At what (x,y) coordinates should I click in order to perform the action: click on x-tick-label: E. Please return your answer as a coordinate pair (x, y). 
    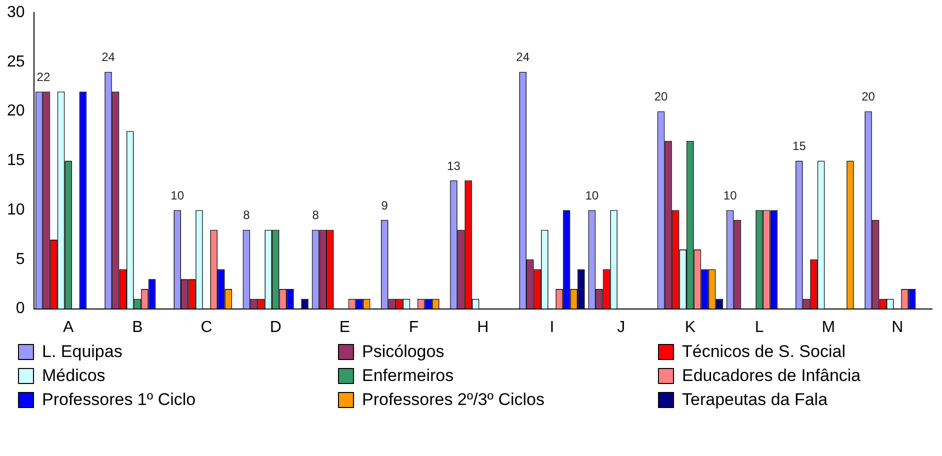
    Looking at the image, I should click on (344, 327).